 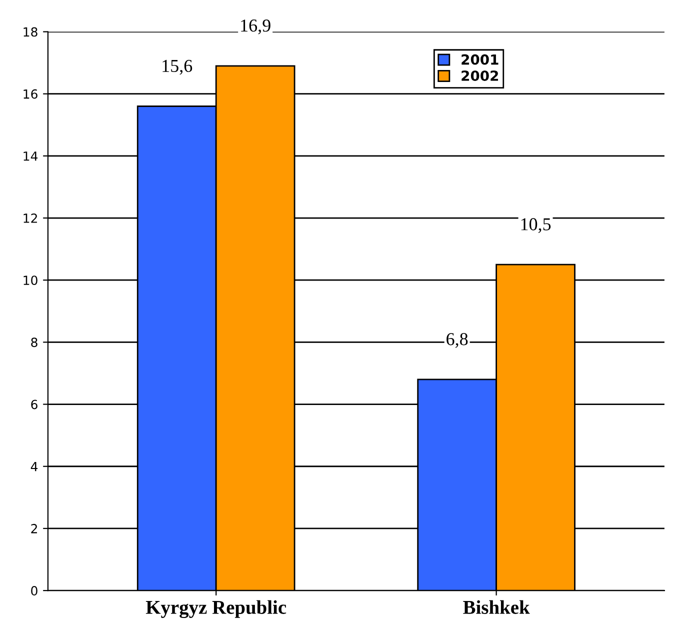 What do you see at coordinates (31, 32) in the screenshot?
I see `y-tick-label: 18` at bounding box center [31, 32].